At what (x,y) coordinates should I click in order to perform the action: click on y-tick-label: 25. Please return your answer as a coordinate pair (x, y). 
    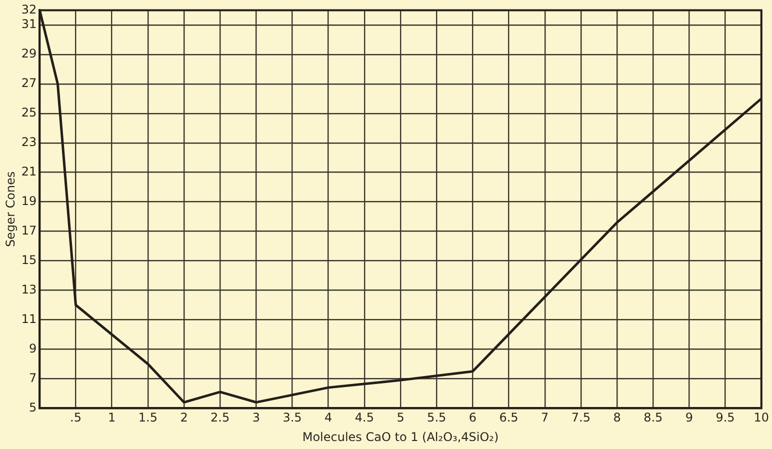
    Looking at the image, I should click on (29, 113).